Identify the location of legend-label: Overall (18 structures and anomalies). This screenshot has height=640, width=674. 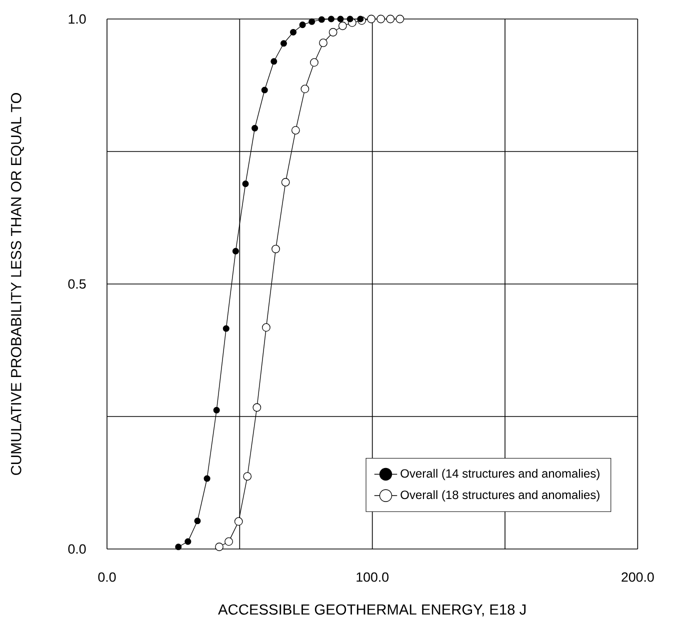
(500, 496).